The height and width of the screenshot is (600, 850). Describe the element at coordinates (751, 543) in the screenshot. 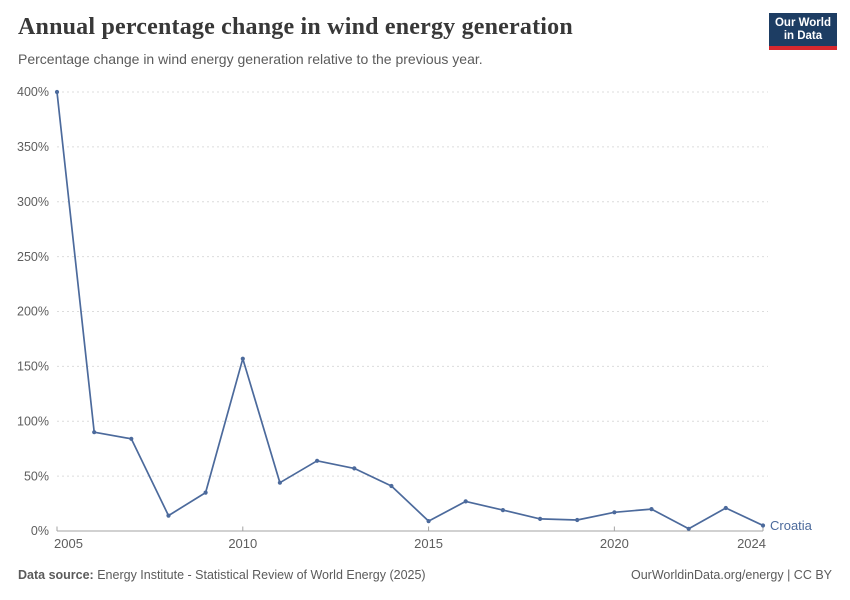

I see `x-tick-label-2024: 2024` at that location.